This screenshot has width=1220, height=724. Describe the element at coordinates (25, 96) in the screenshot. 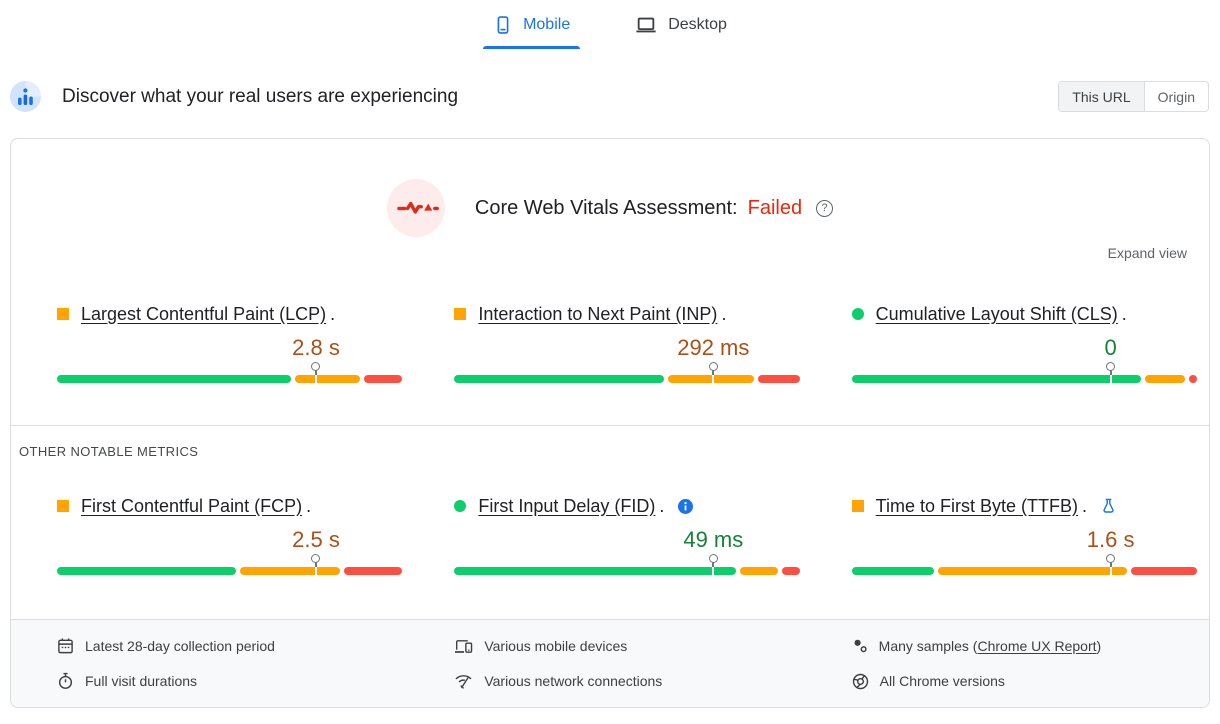

I see `field-data-icon` at that location.